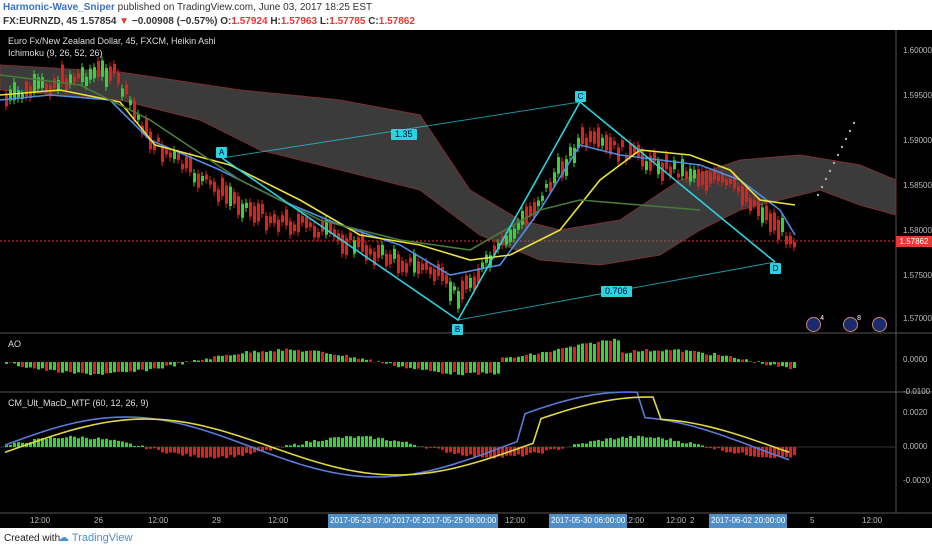 The image size is (932, 550). Describe the element at coordinates (15, 344) in the screenshot. I see `ao-legend: AO` at that location.